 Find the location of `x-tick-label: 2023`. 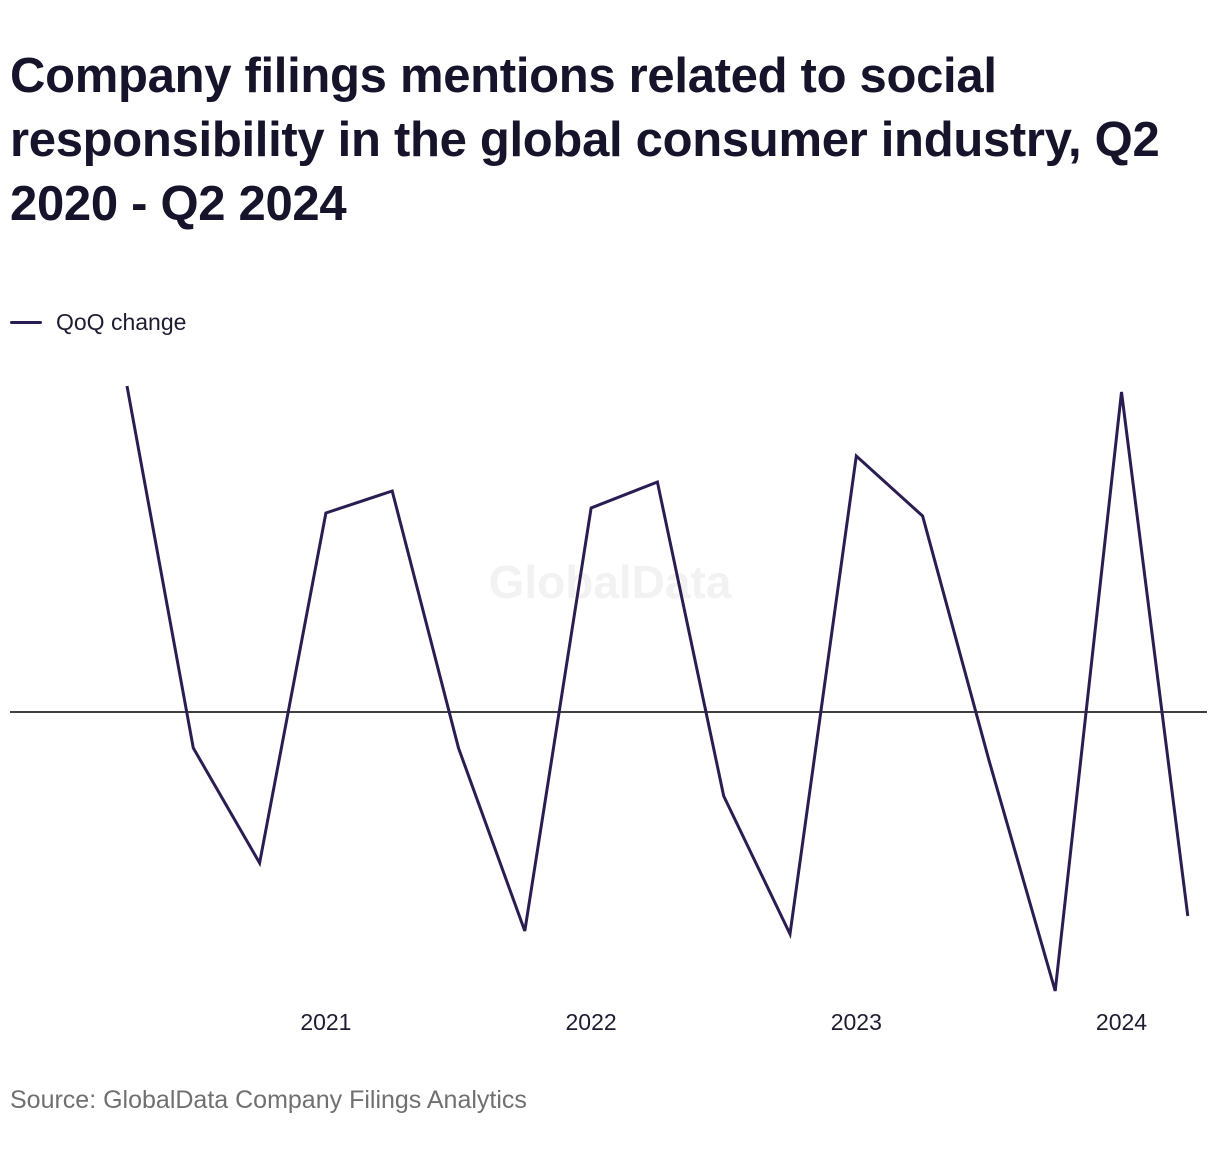

x-tick-label: 2023 is located at coordinates (856, 1022).